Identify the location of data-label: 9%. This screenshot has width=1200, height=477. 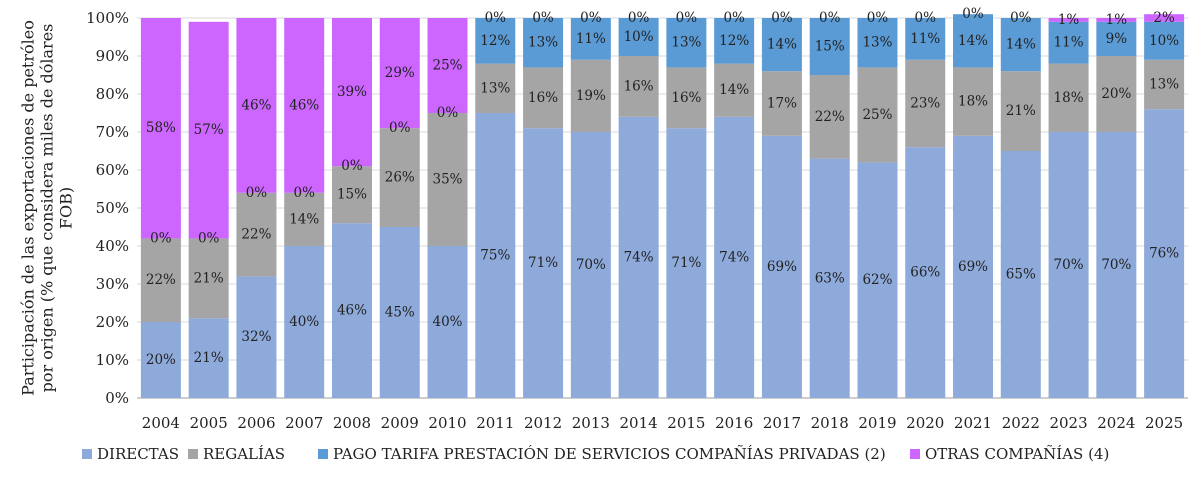
(1117, 39).